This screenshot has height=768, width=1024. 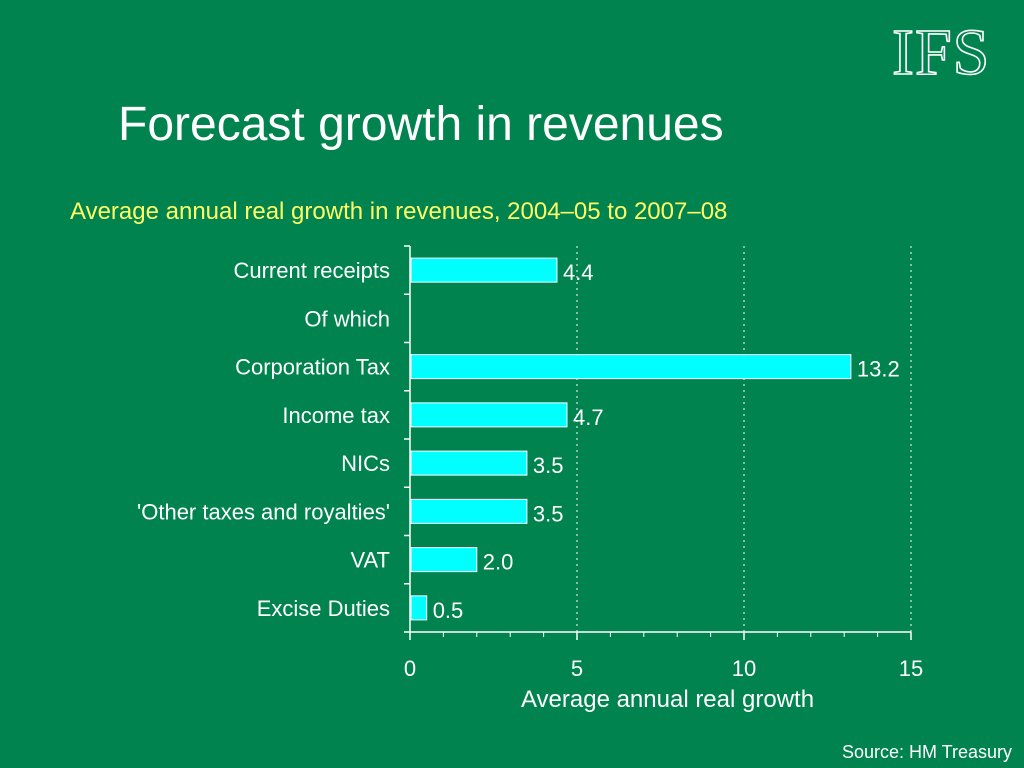 I want to click on category-label: 'Other taxes and royalties', so click(x=263, y=511).